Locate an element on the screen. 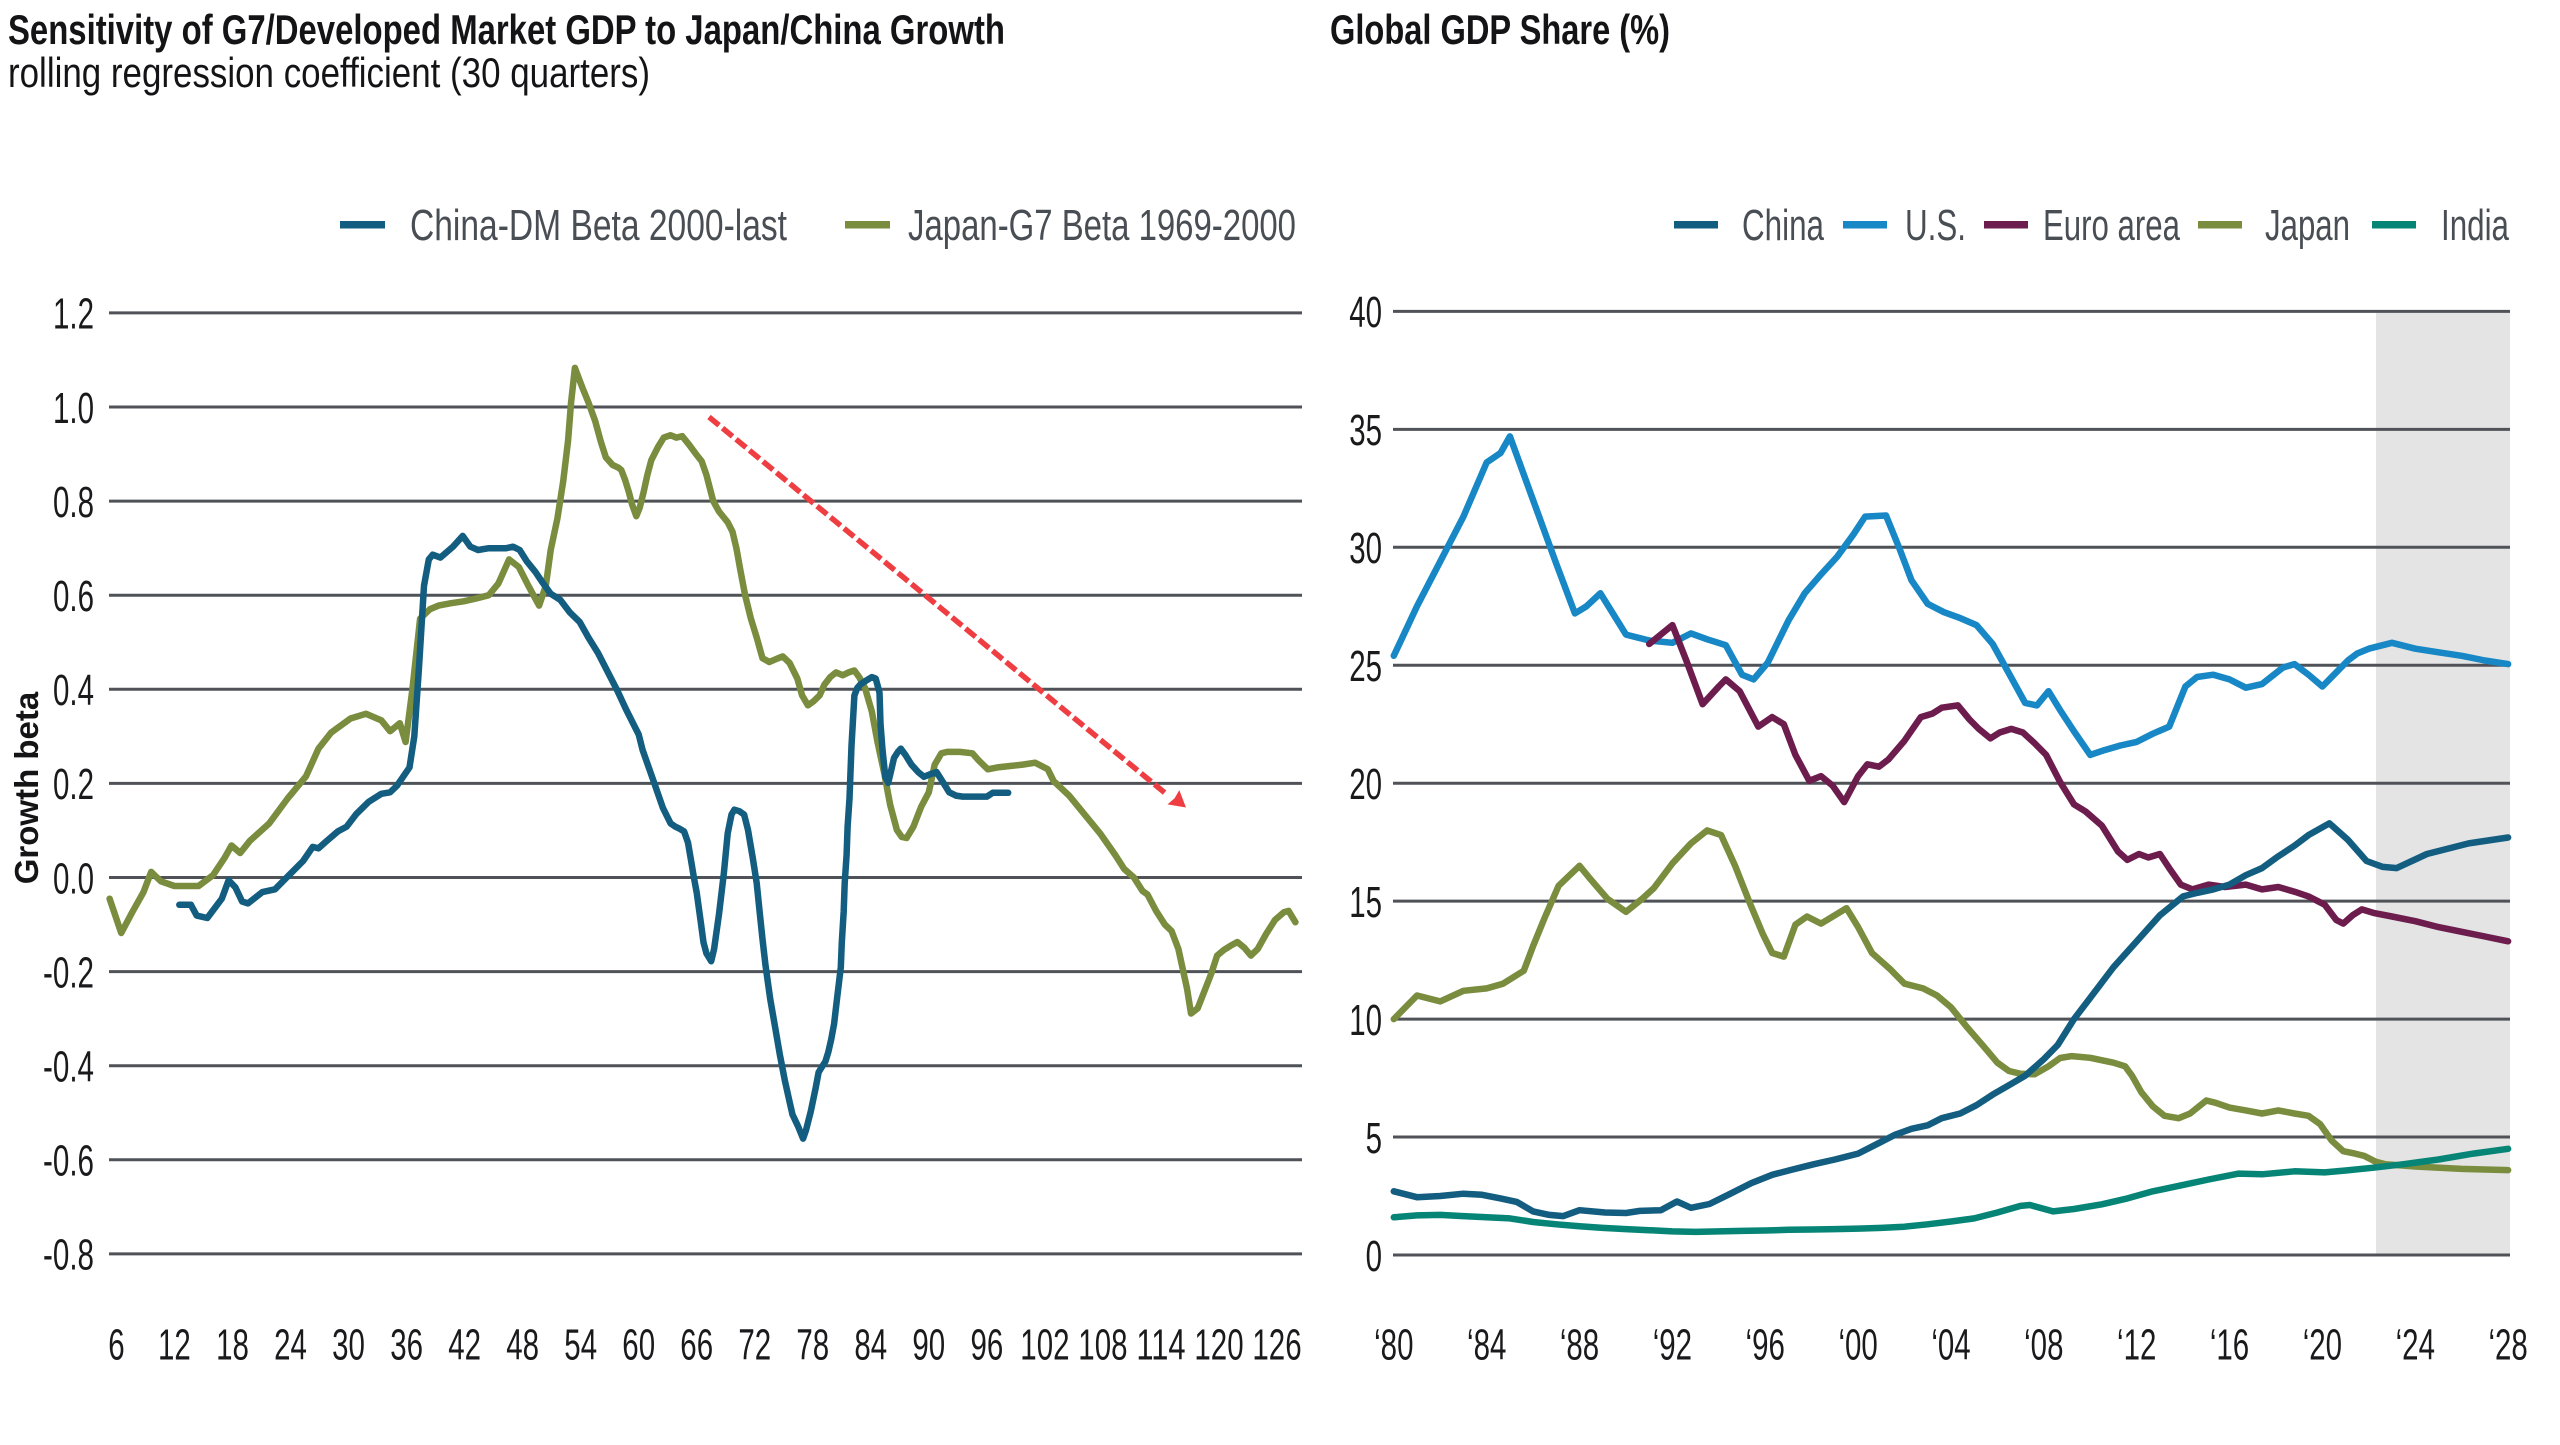 Image resolution: width=2560 pixels, height=1445 pixels. svg-text: 20 is located at coordinates (1365, 784).